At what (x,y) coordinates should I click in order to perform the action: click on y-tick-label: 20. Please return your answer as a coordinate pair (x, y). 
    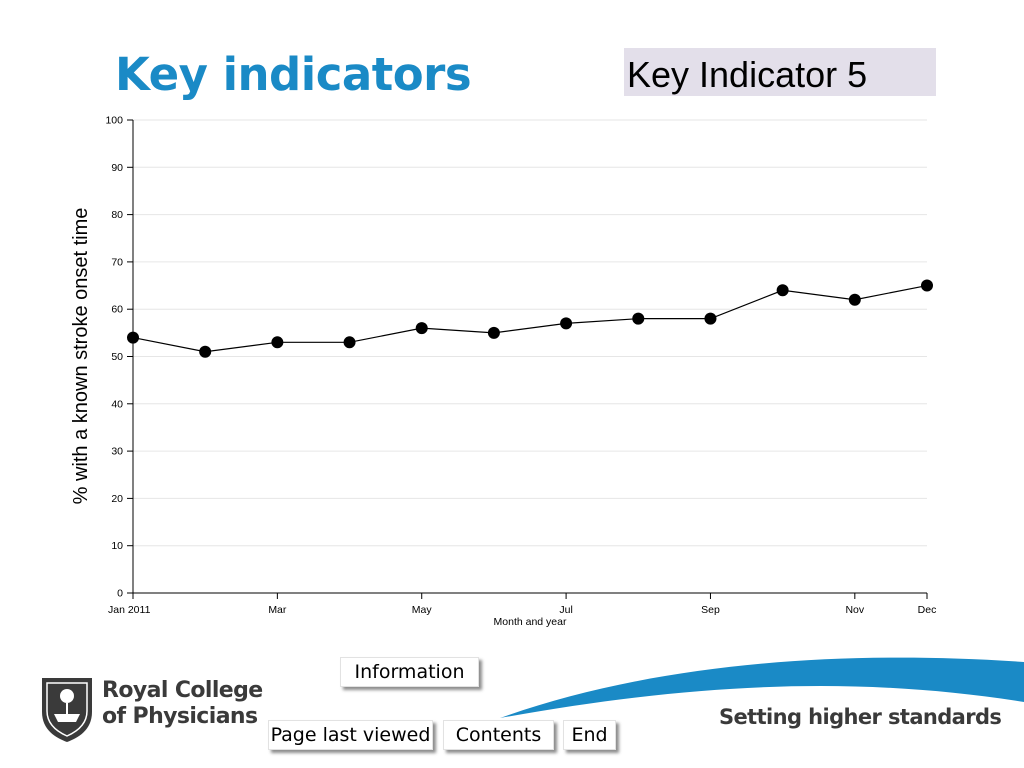
    Looking at the image, I should click on (117, 499).